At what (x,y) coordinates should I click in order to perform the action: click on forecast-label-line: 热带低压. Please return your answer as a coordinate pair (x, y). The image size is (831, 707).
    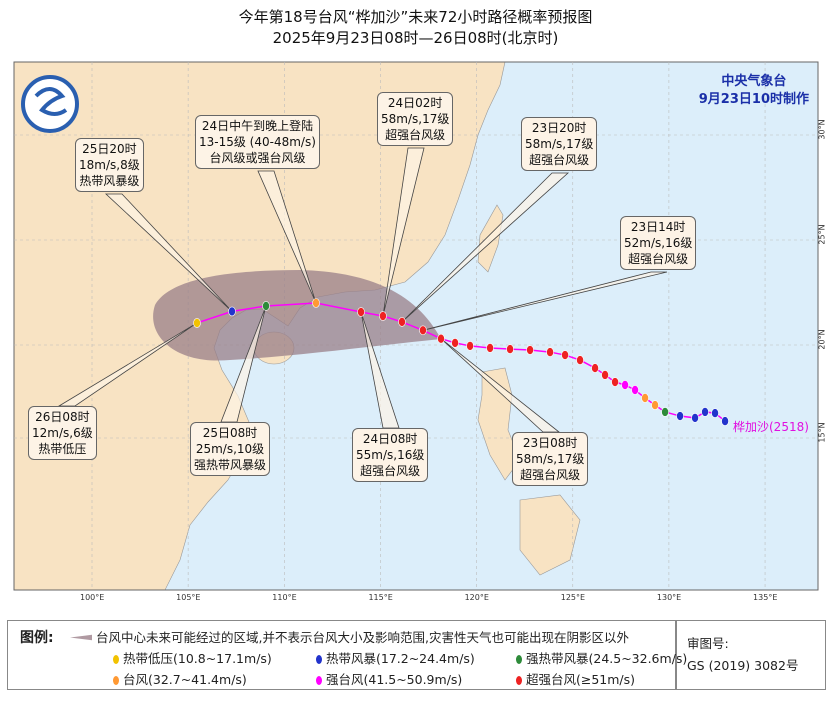
    Looking at the image, I should click on (62, 449).